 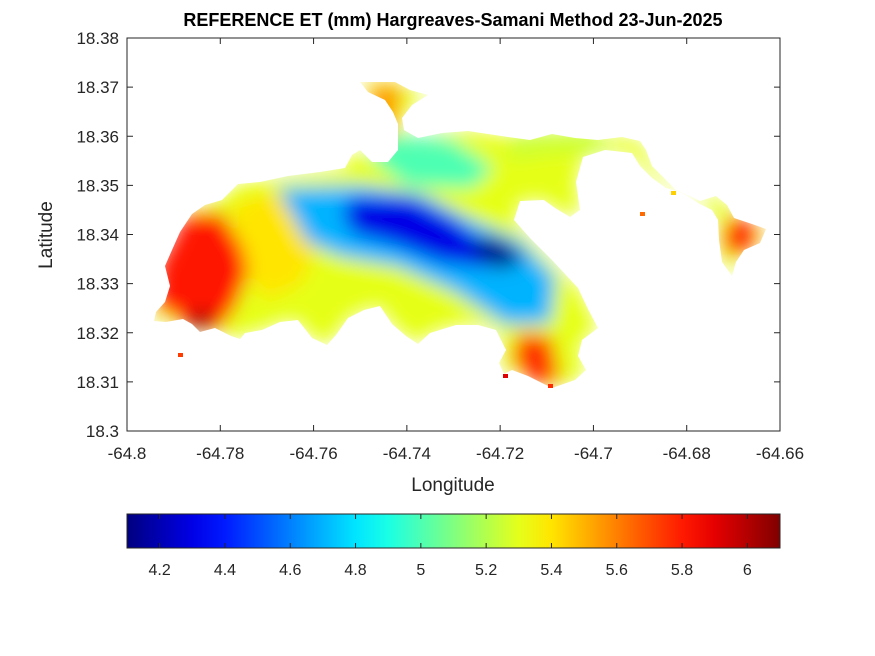 I want to click on y-tick-label: 18.3, so click(x=102, y=431).